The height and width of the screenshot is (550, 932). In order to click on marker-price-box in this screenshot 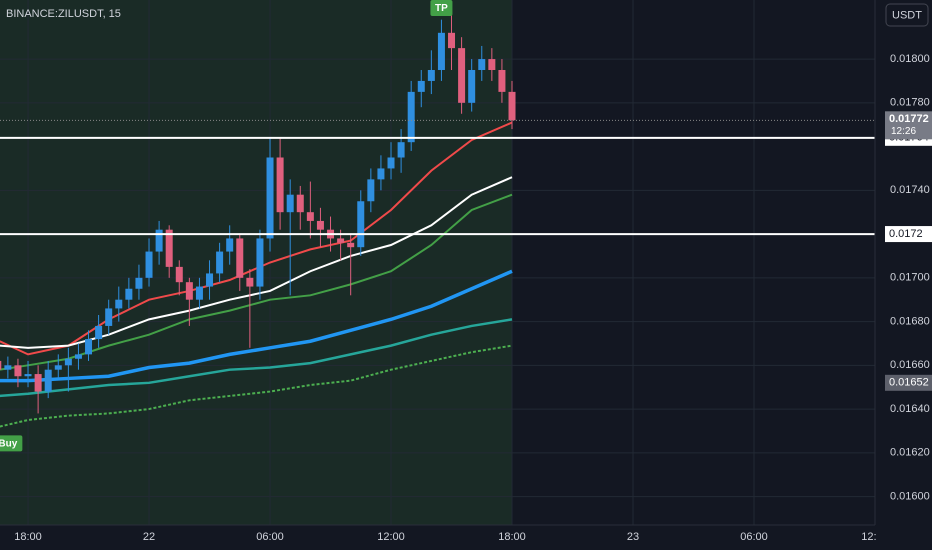, I will do `click(908, 382)`.